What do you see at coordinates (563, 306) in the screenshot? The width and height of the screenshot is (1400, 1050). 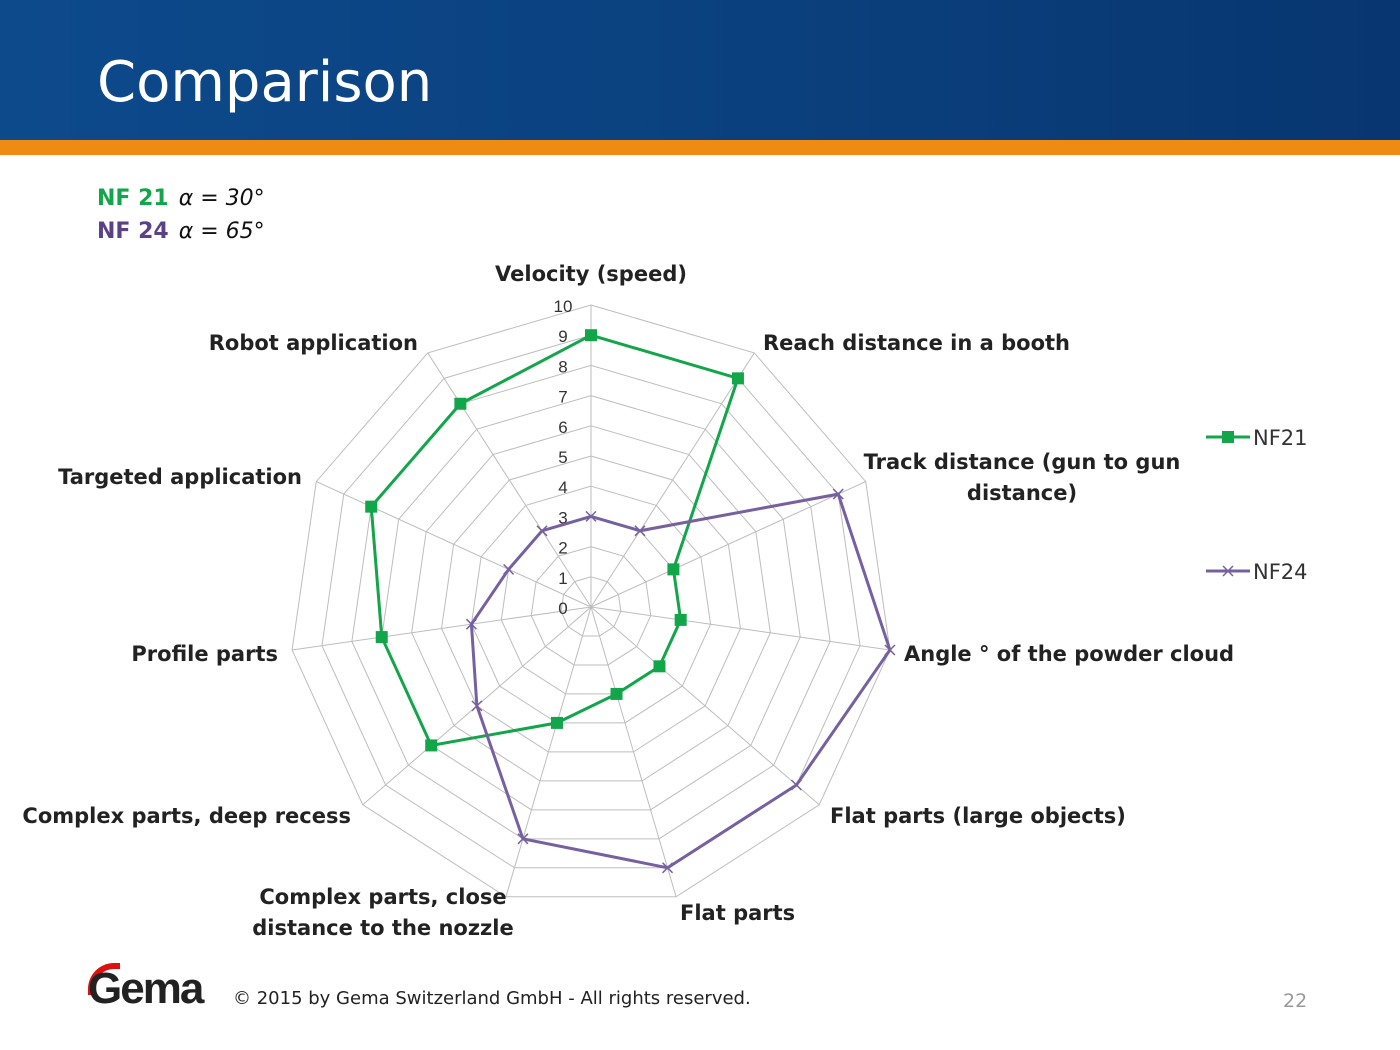 I see `tick-label: 10` at bounding box center [563, 306].